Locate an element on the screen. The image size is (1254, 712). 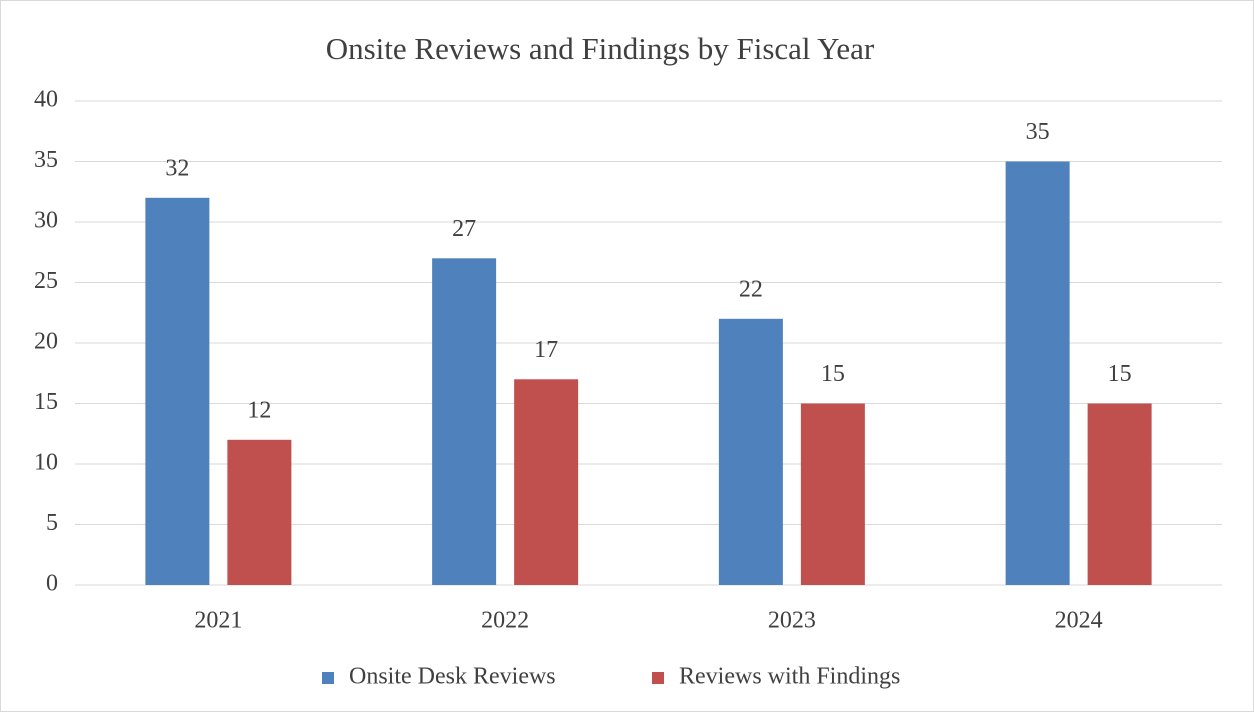
y-tick-label: 30 is located at coordinates (46, 221).